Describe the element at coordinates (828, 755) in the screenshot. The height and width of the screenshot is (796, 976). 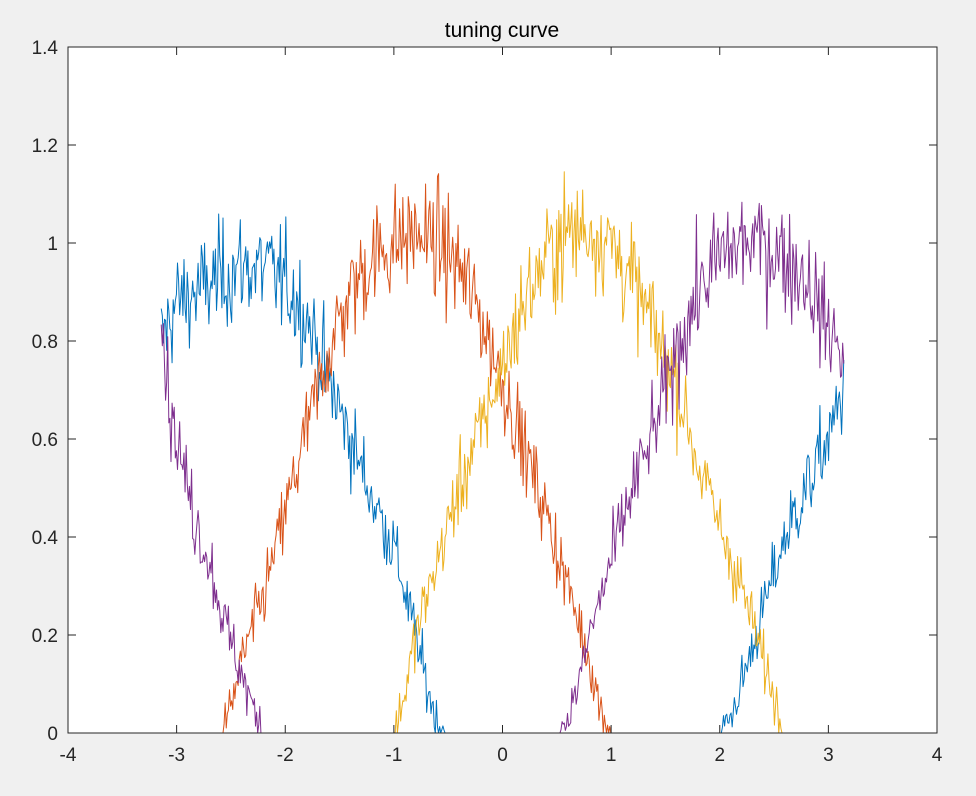
I see `x-tick-label: 3` at that location.